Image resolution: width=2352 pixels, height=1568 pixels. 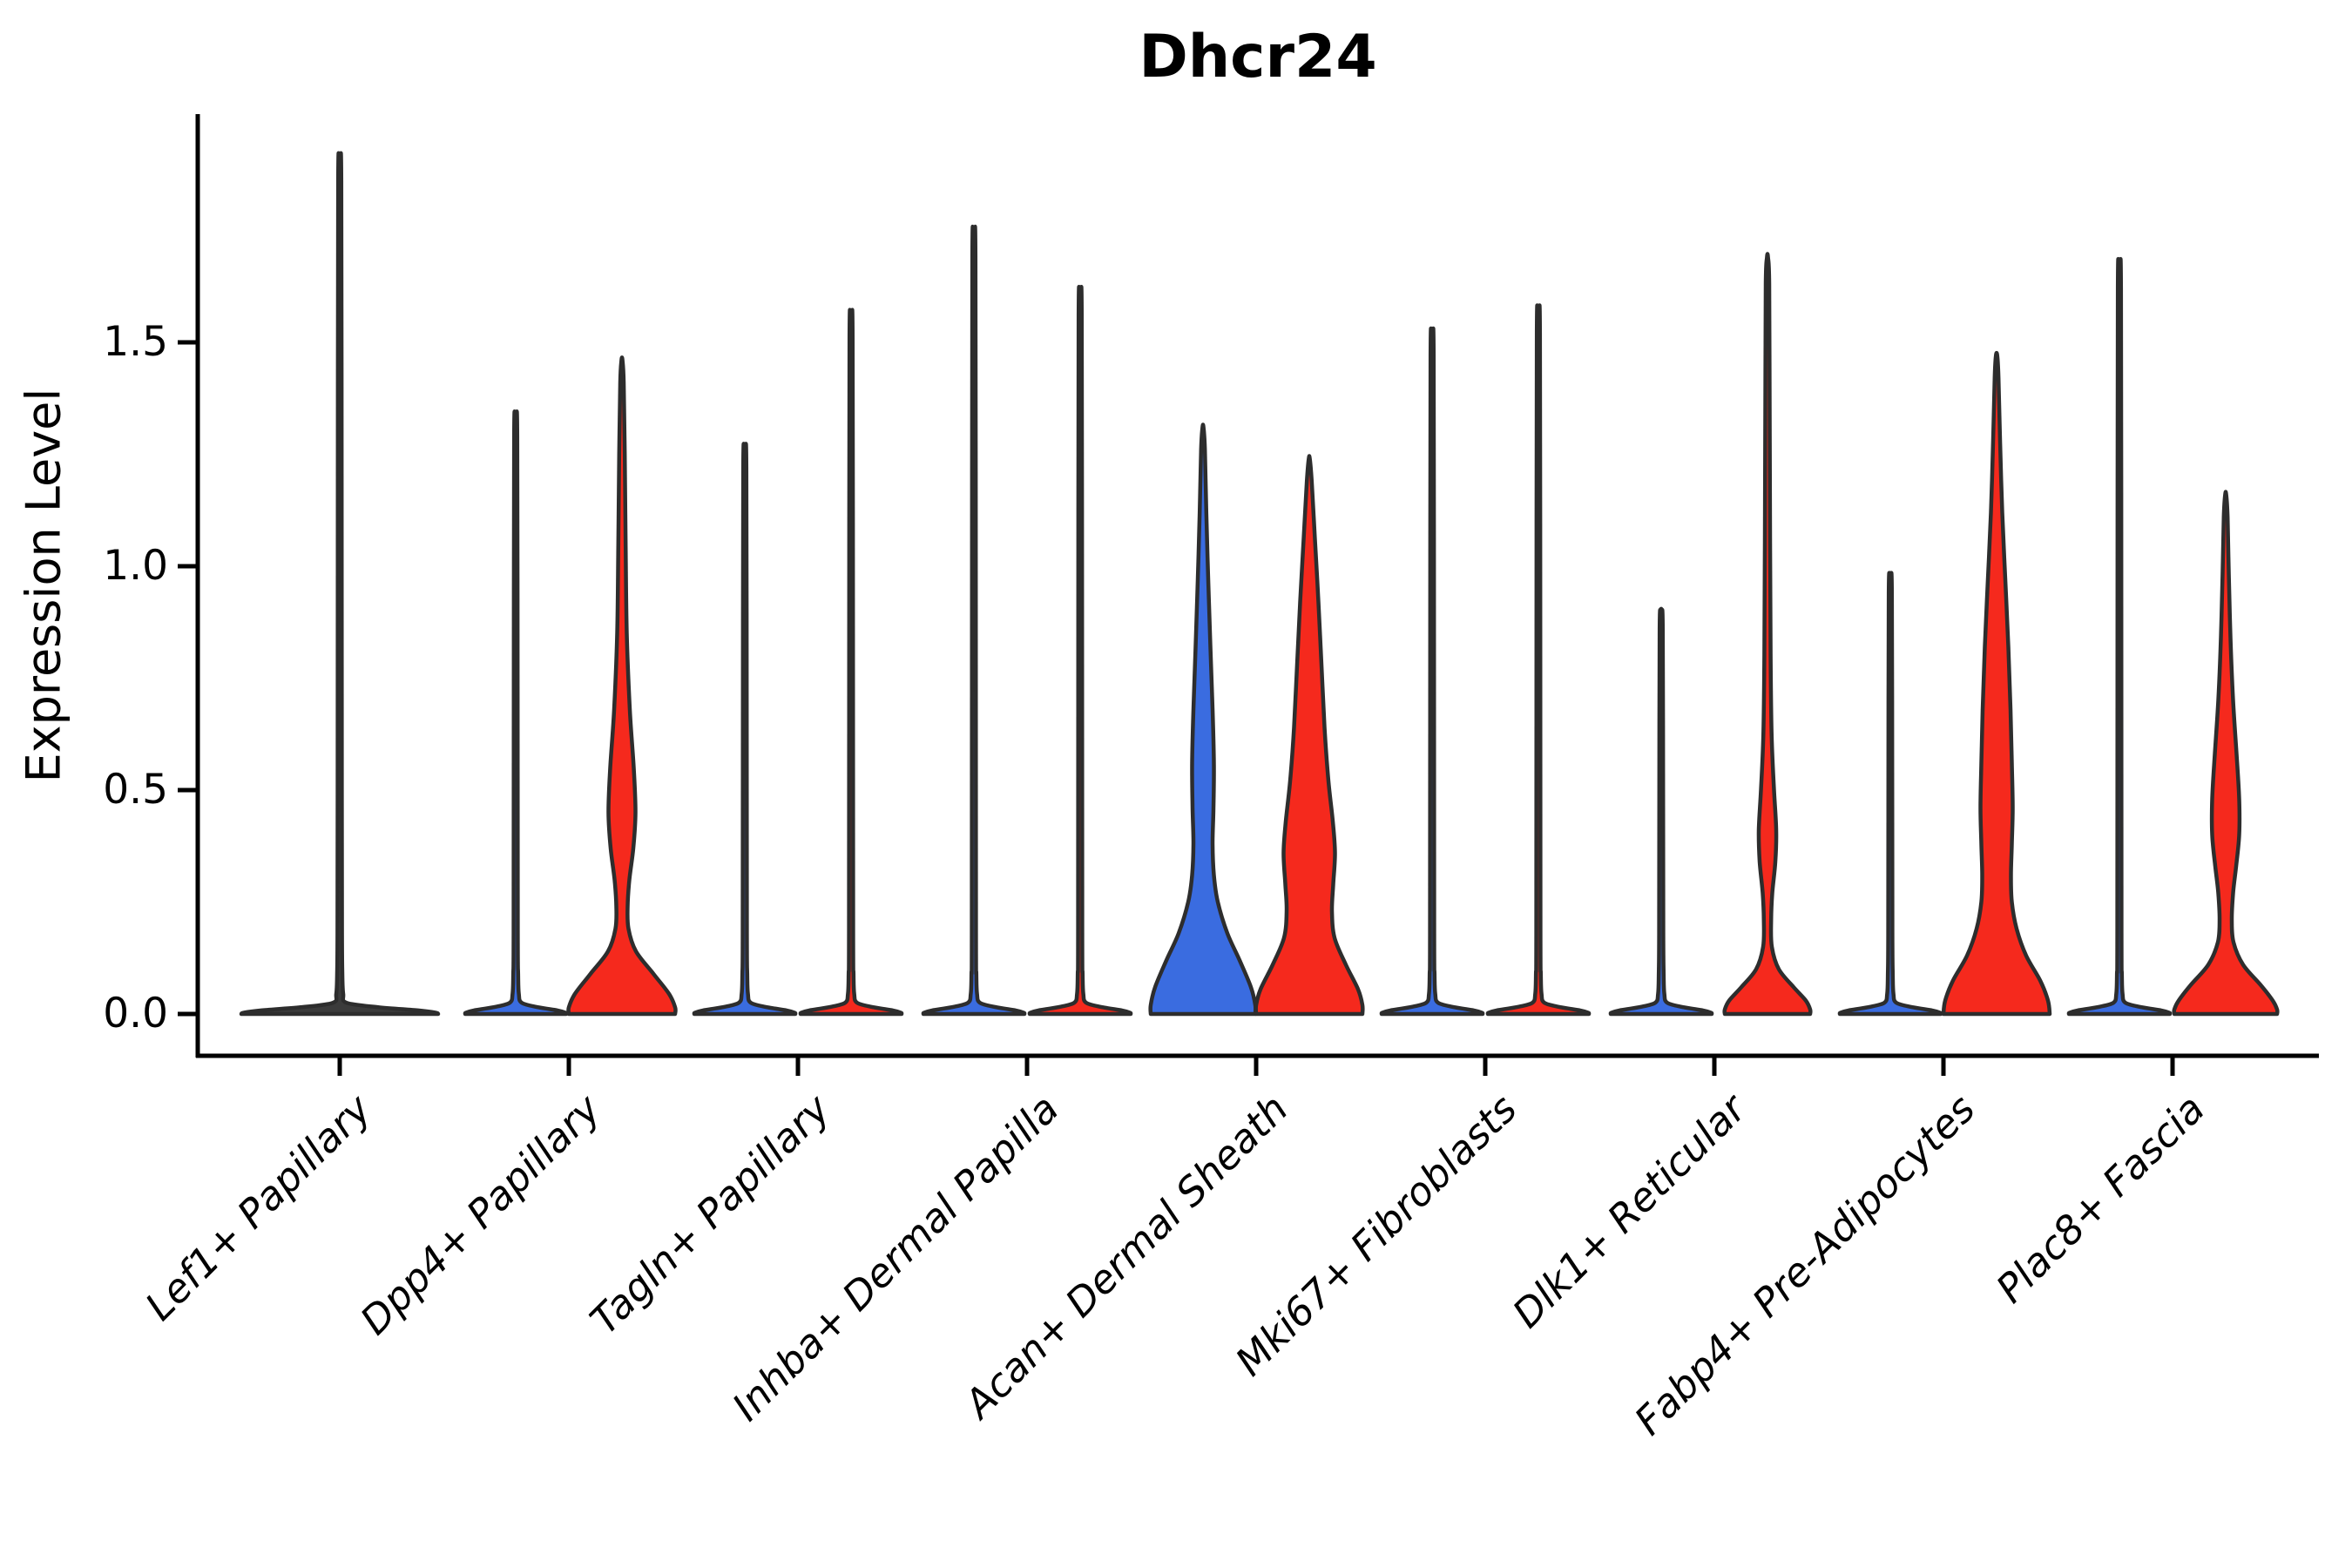 I want to click on violin-tagln-papillary-left, so click(x=745, y=729).